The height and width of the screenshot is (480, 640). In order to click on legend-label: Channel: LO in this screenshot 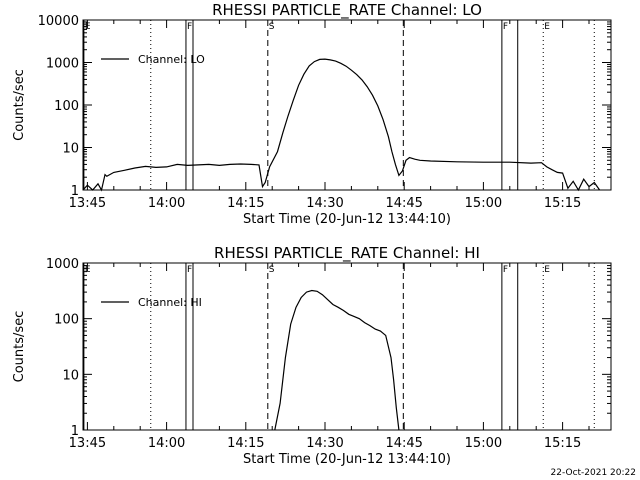, I will do `click(171, 59)`.